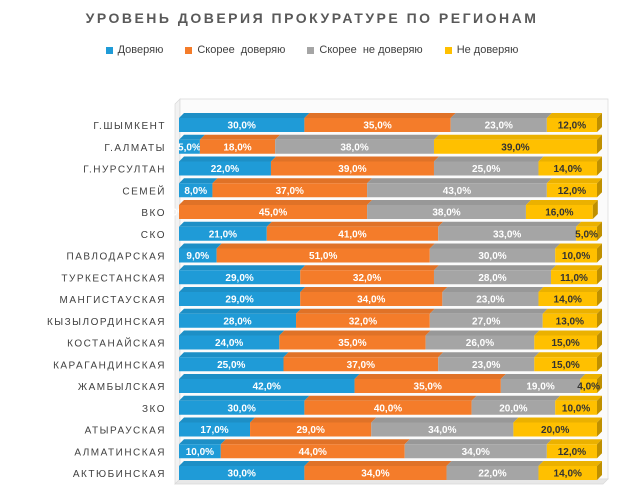  What do you see at coordinates (588, 387) in the screenshot?
I see `value-label-13-4: 4,0%` at bounding box center [588, 387].